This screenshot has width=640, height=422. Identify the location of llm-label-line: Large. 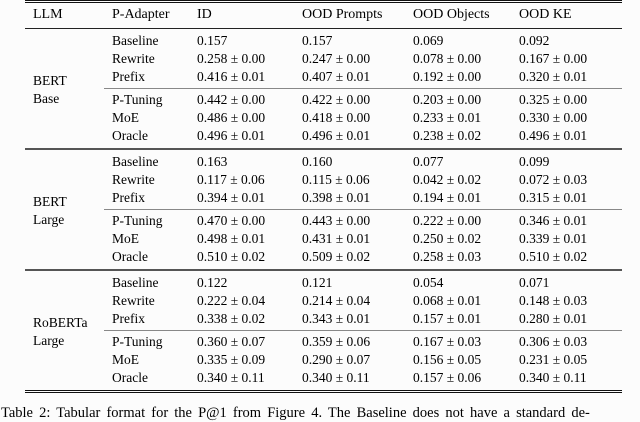
(49, 219).